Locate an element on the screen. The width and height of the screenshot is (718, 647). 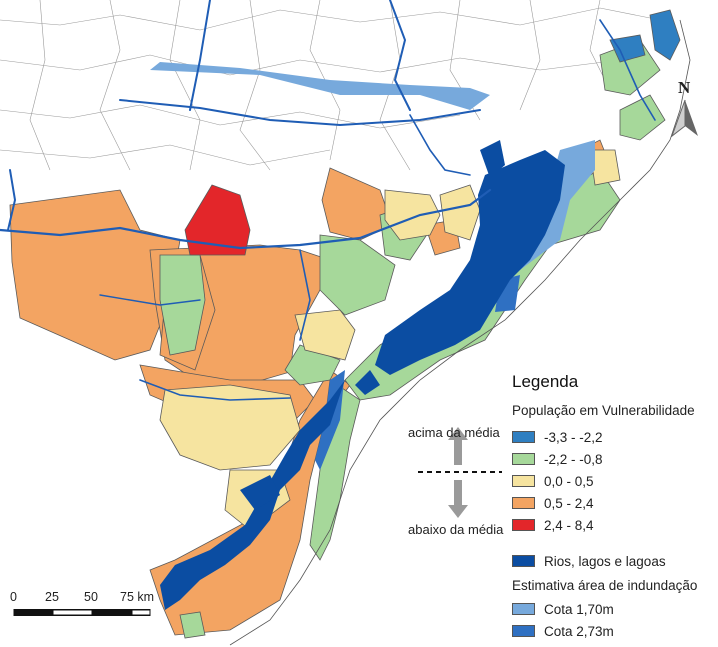
legend-item: -3,3 - -2,2 is located at coordinates (557, 437).